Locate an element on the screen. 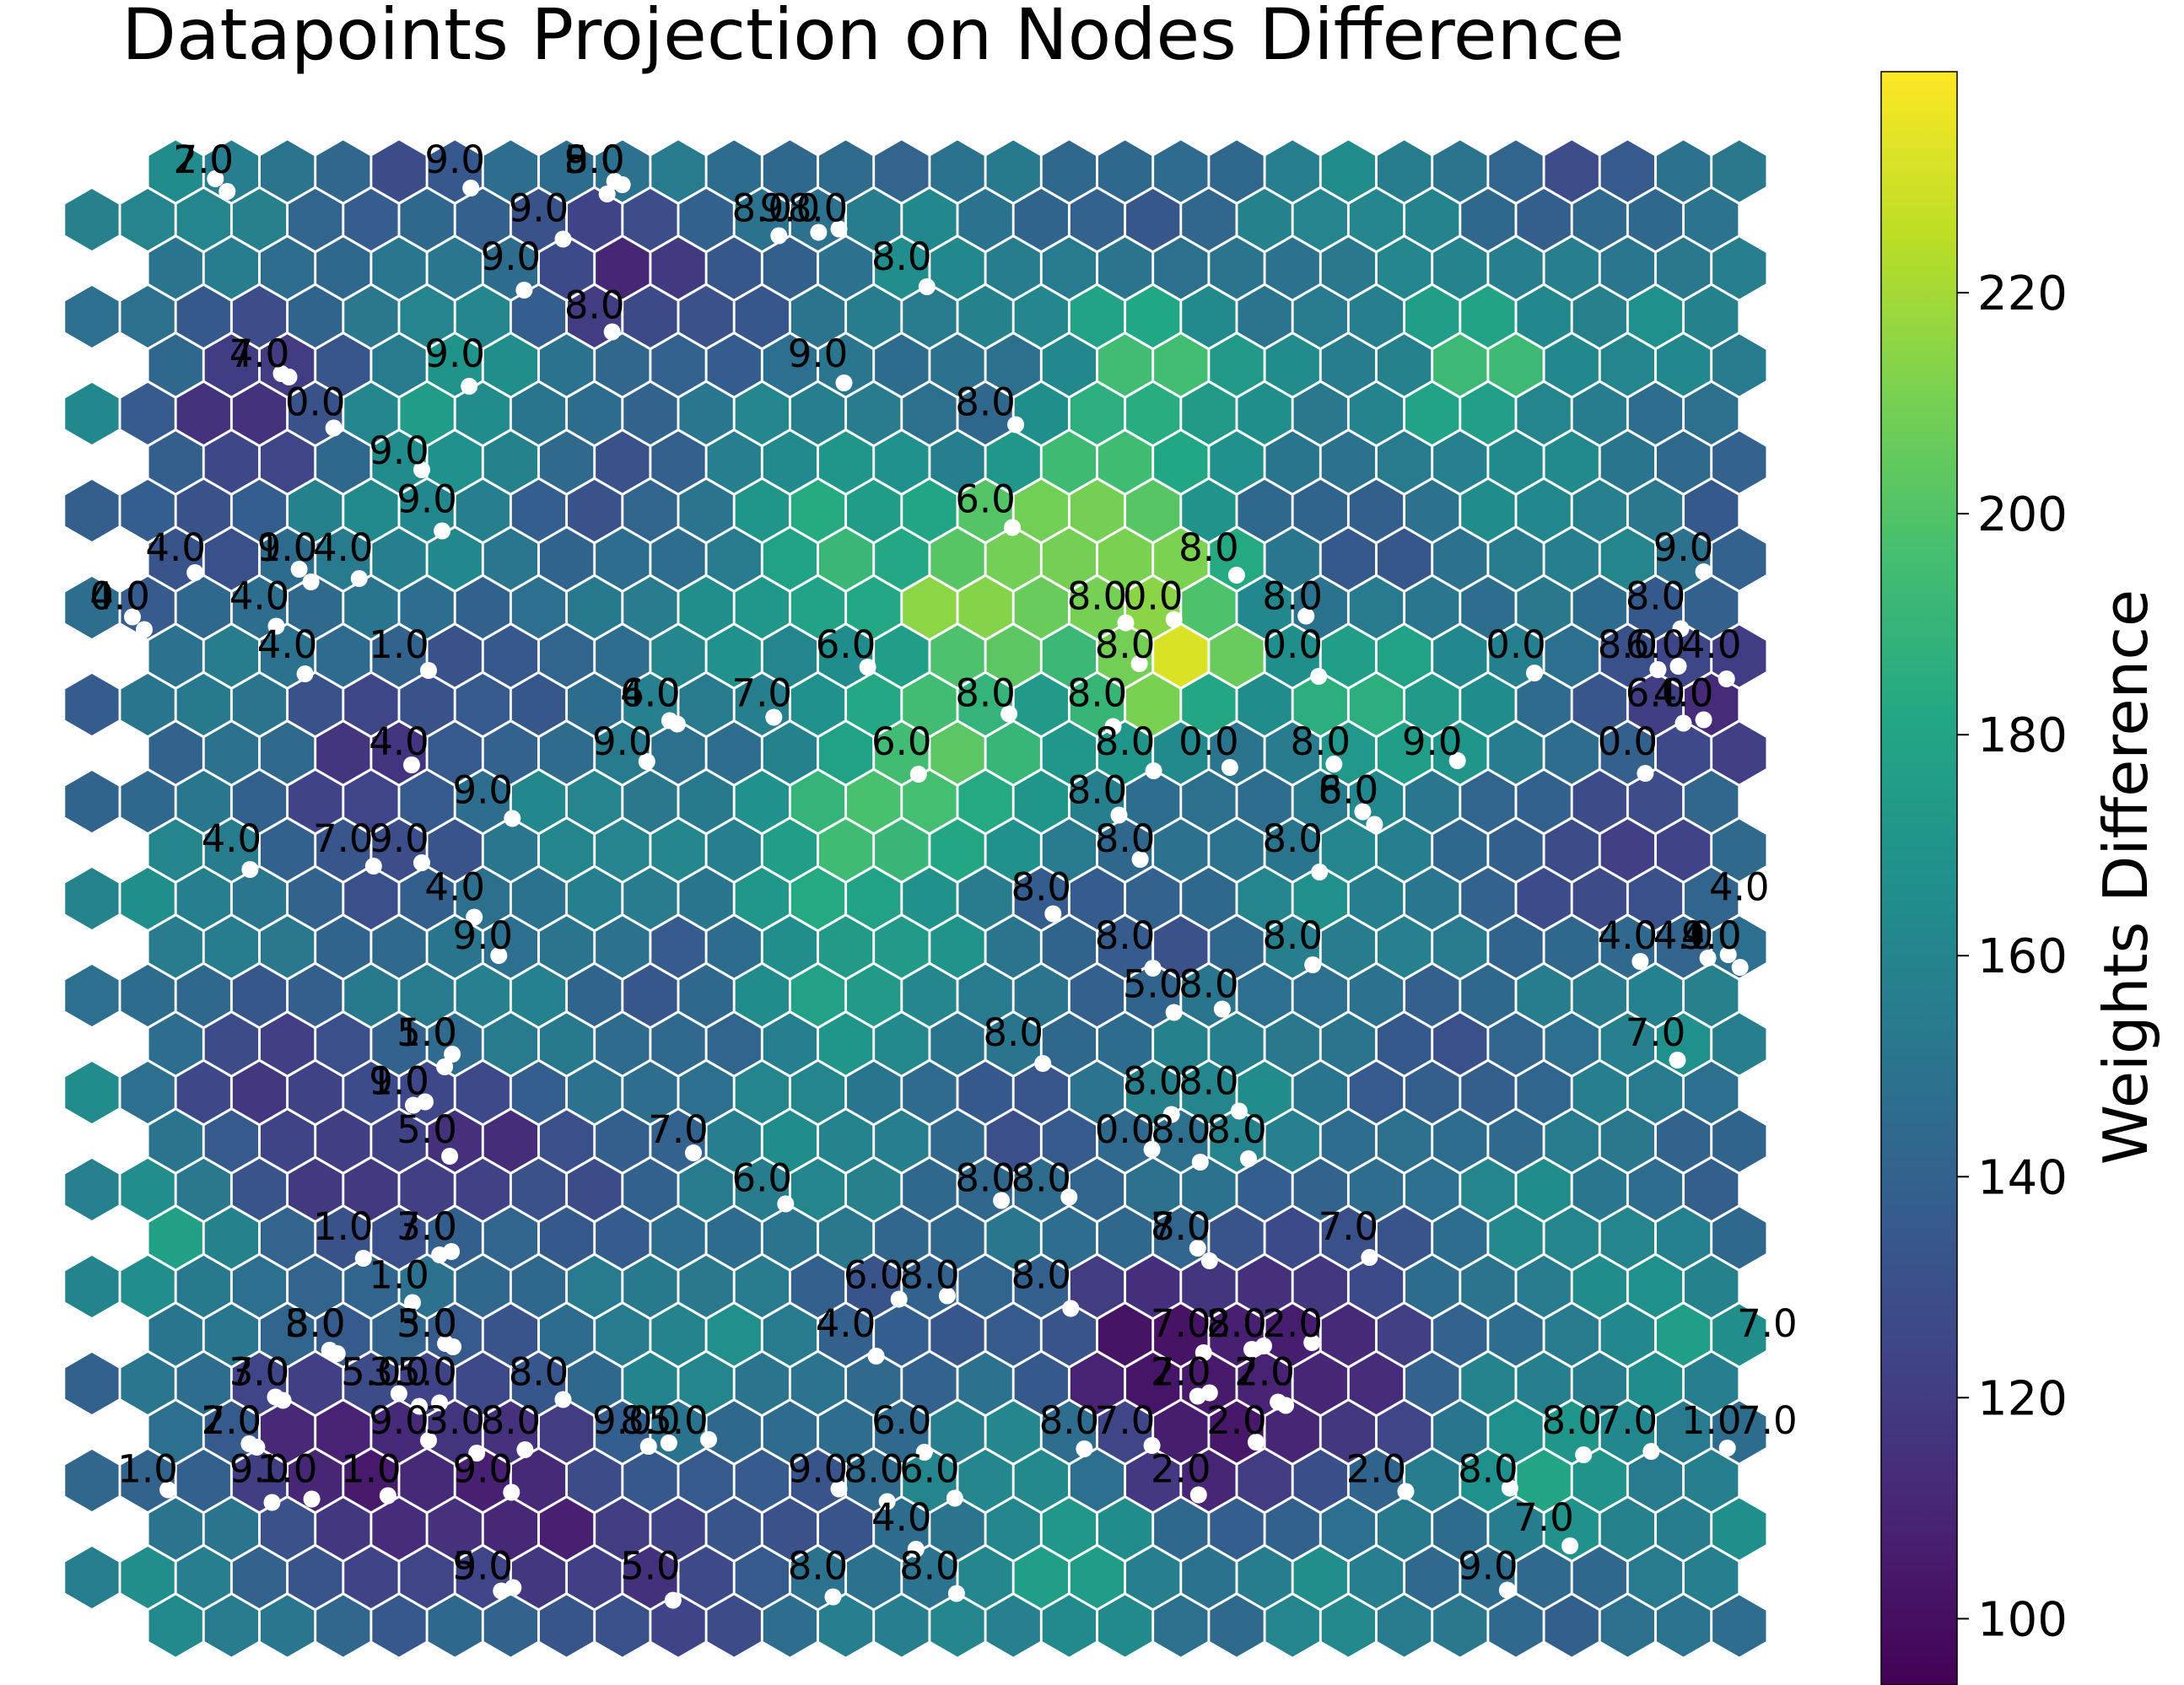  colorbar-tick-label: 100 is located at coordinates (2023, 1619).